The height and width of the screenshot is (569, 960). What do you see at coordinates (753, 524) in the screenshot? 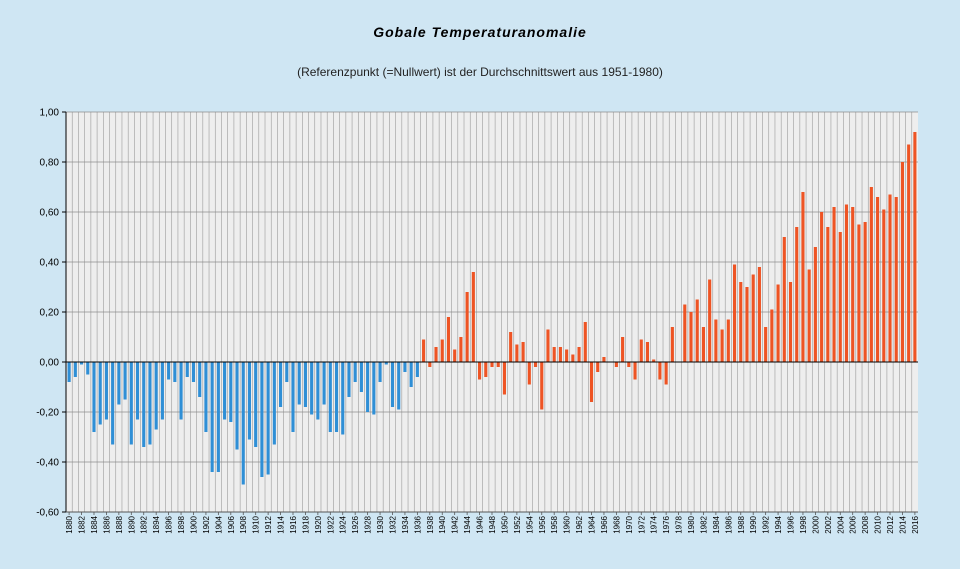
I see `x-tick-label: 1990` at bounding box center [753, 524].